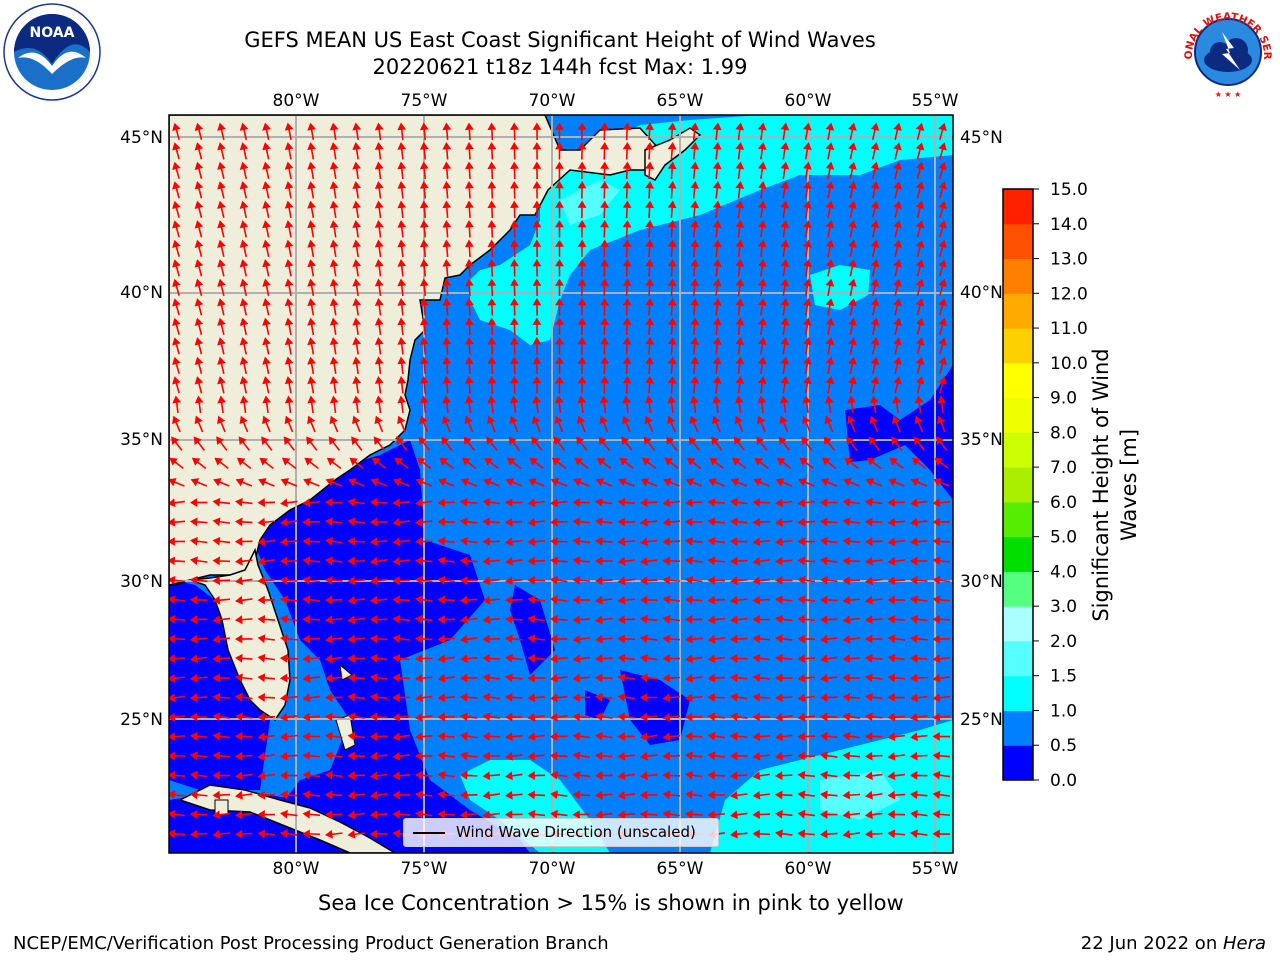 The width and height of the screenshot is (1280, 960). I want to click on lon-labels-bottom: 80°W 75°W 70°W 65°W 60°W 55°W, so click(616, 869).